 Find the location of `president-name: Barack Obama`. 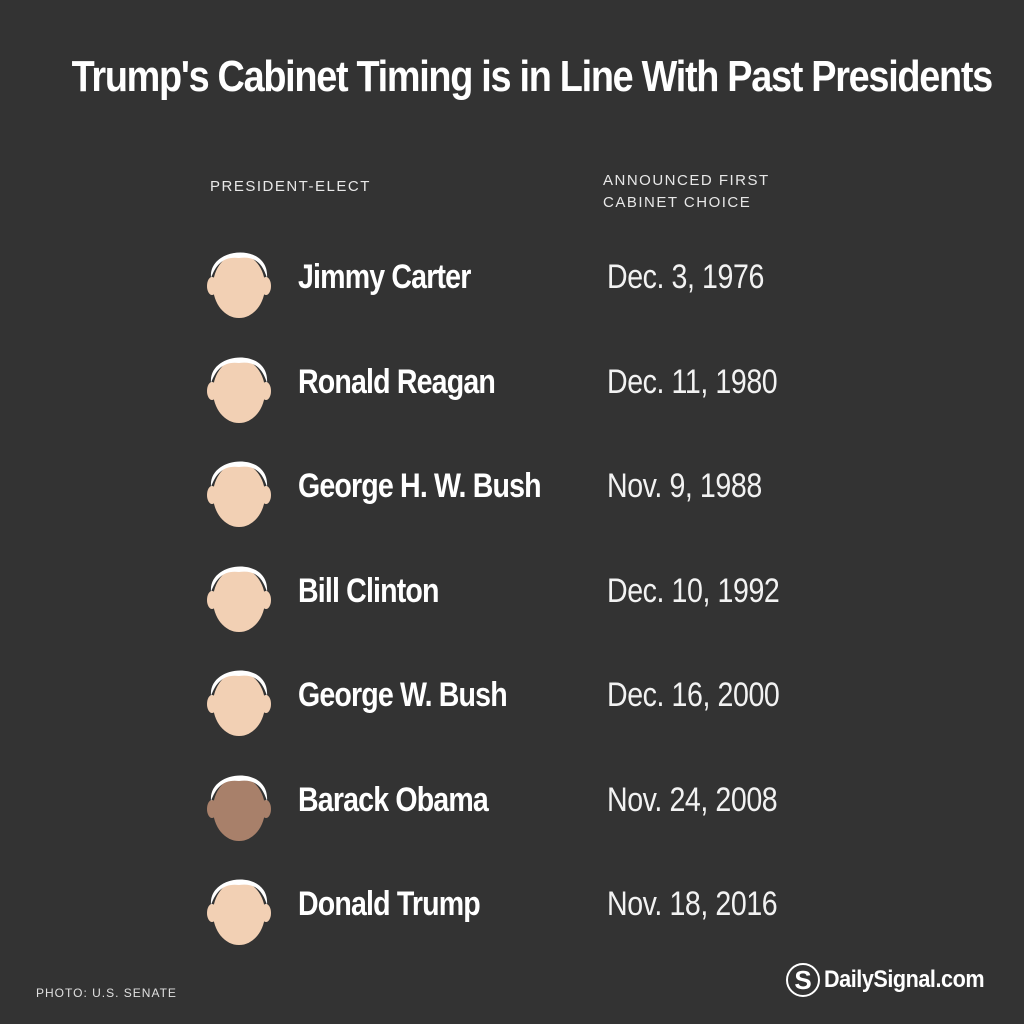

president-name: Barack Obama is located at coordinates (393, 799).